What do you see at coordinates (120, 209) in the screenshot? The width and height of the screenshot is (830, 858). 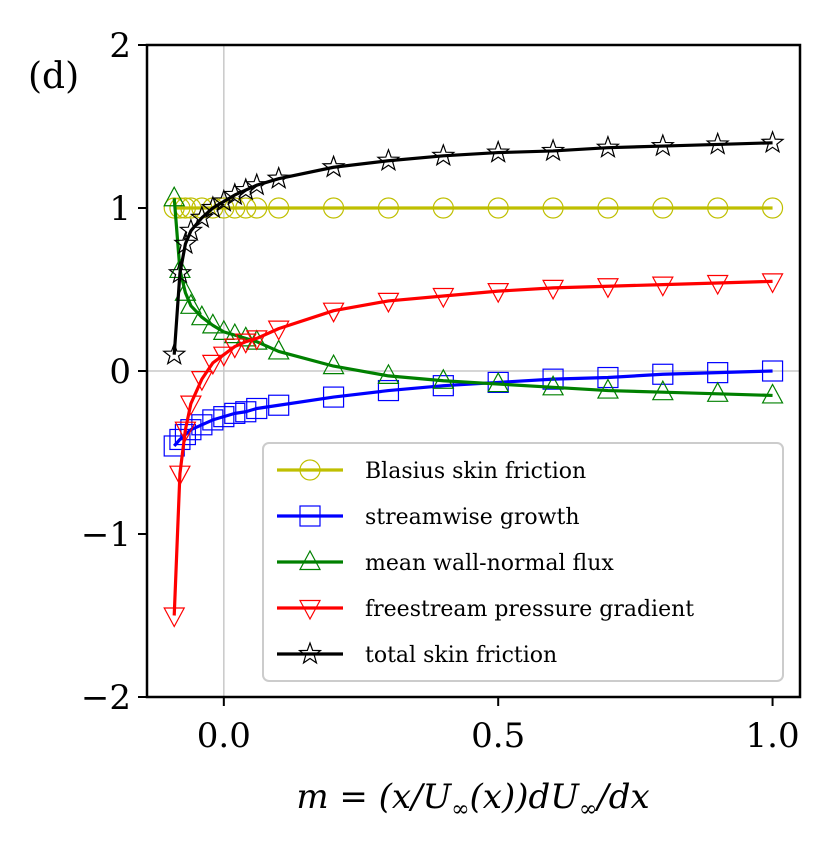 I see `y-tick-label: 1` at bounding box center [120, 209].